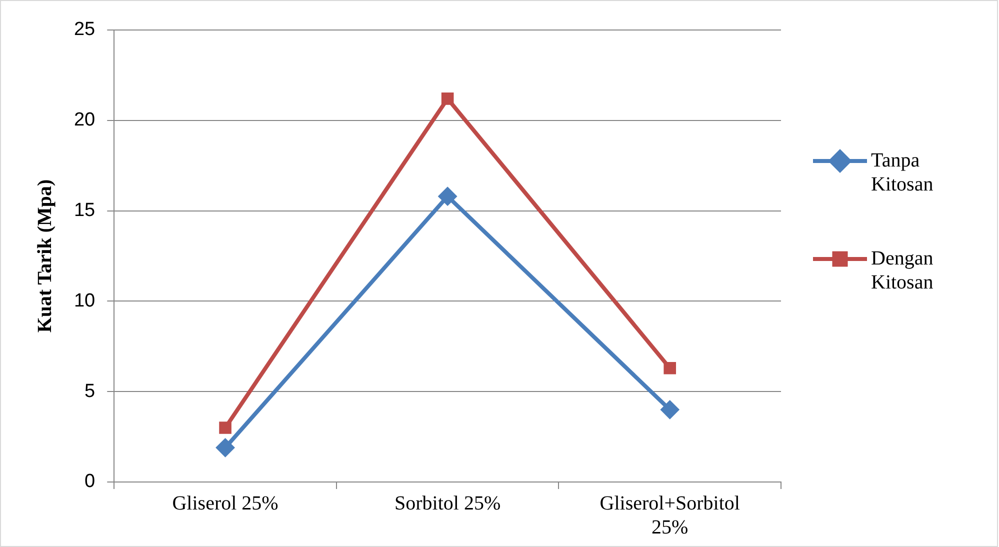  What do you see at coordinates (670, 515) in the screenshot?
I see `x-tick-label: Gliserol+Sorbitol 25%` at bounding box center [670, 515].